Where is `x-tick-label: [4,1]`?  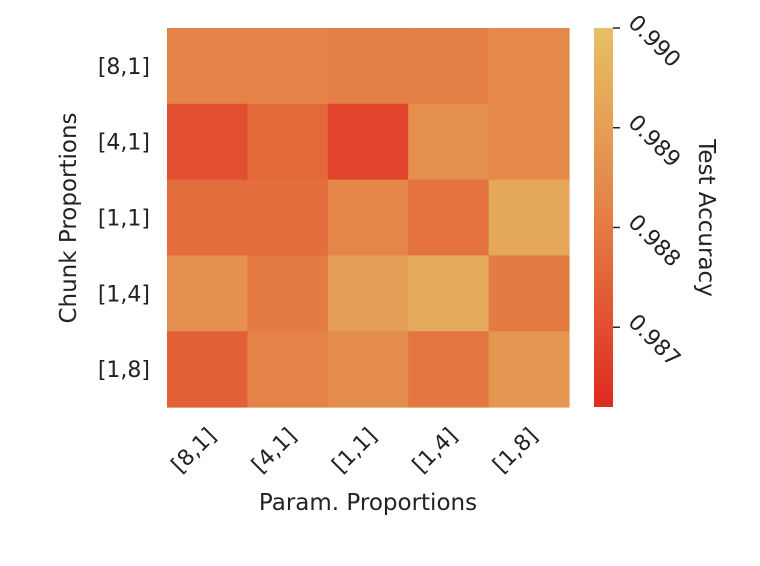
x-tick-label: [4,1] is located at coordinates (274, 451).